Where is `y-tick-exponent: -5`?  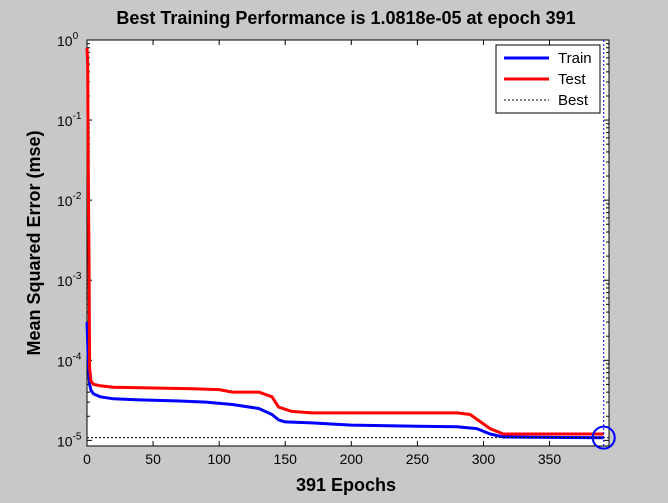
y-tick-exponent: -5 is located at coordinates (77, 436).